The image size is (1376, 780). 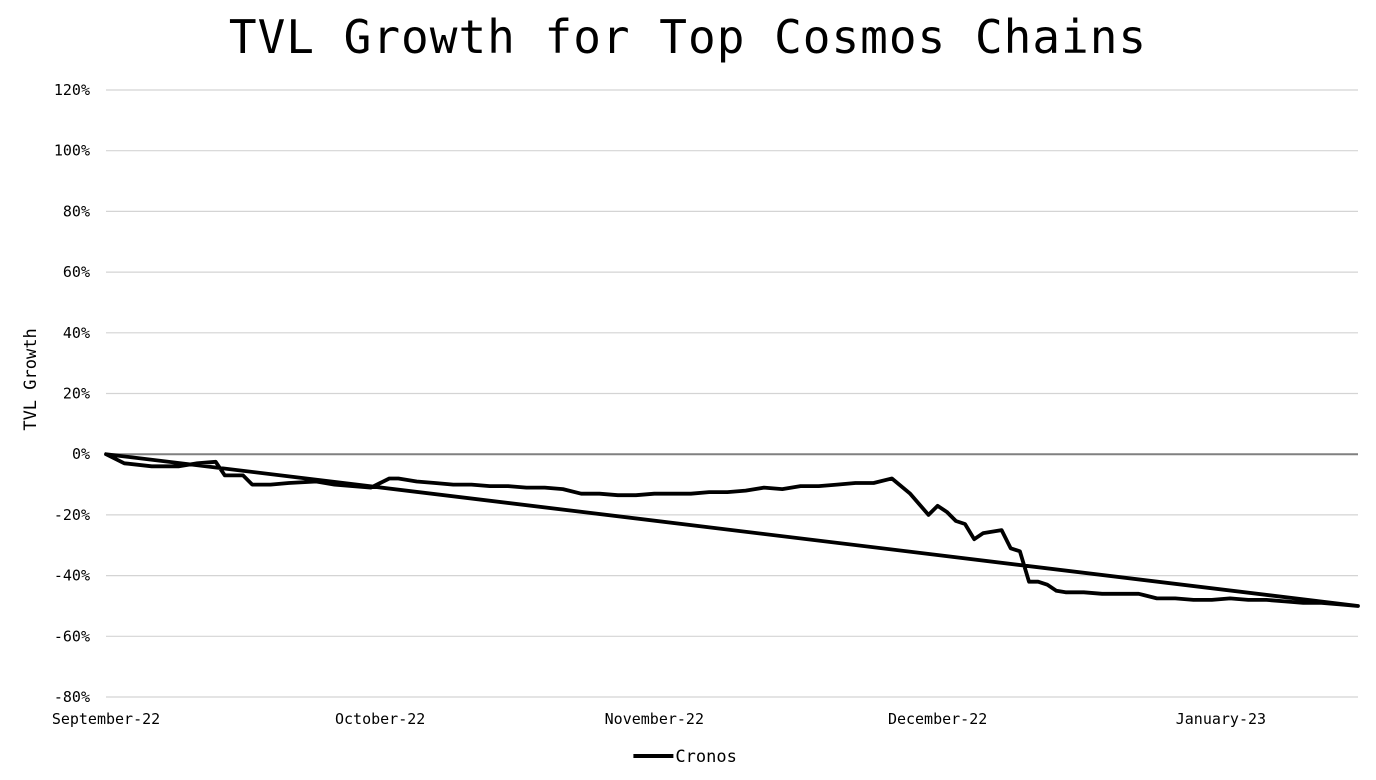 I want to click on y-tick-label: 40%, so click(x=76, y=333).